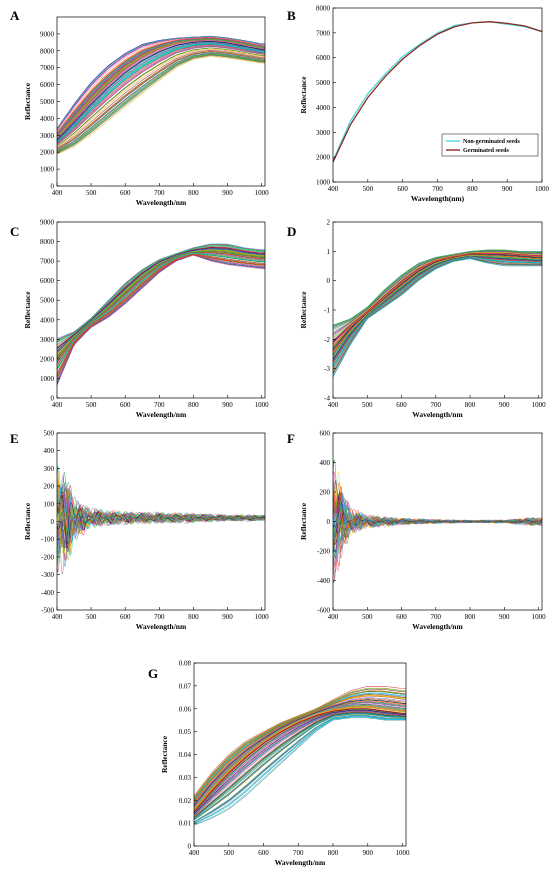 Image resolution: width=550 pixels, height=871 pixels. What do you see at coordinates (194, 853) in the screenshot?
I see `x-tick-label: 400` at bounding box center [194, 853].